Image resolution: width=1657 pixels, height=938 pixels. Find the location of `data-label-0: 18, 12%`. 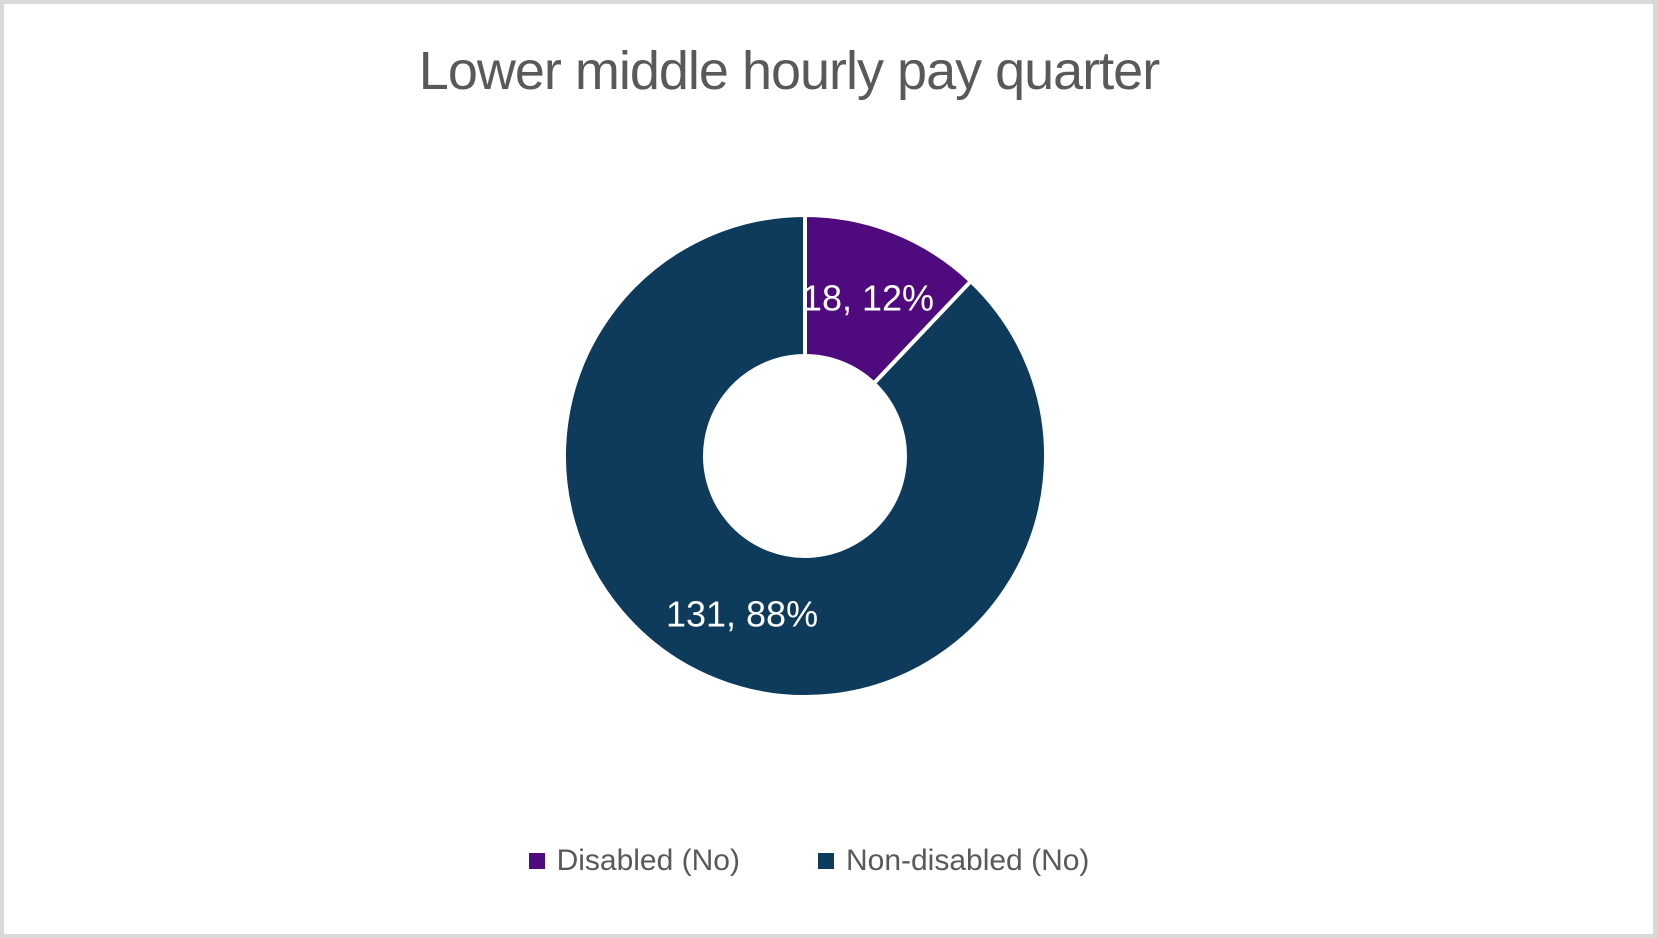

data-label-0: 18, 12% is located at coordinates (868, 298).